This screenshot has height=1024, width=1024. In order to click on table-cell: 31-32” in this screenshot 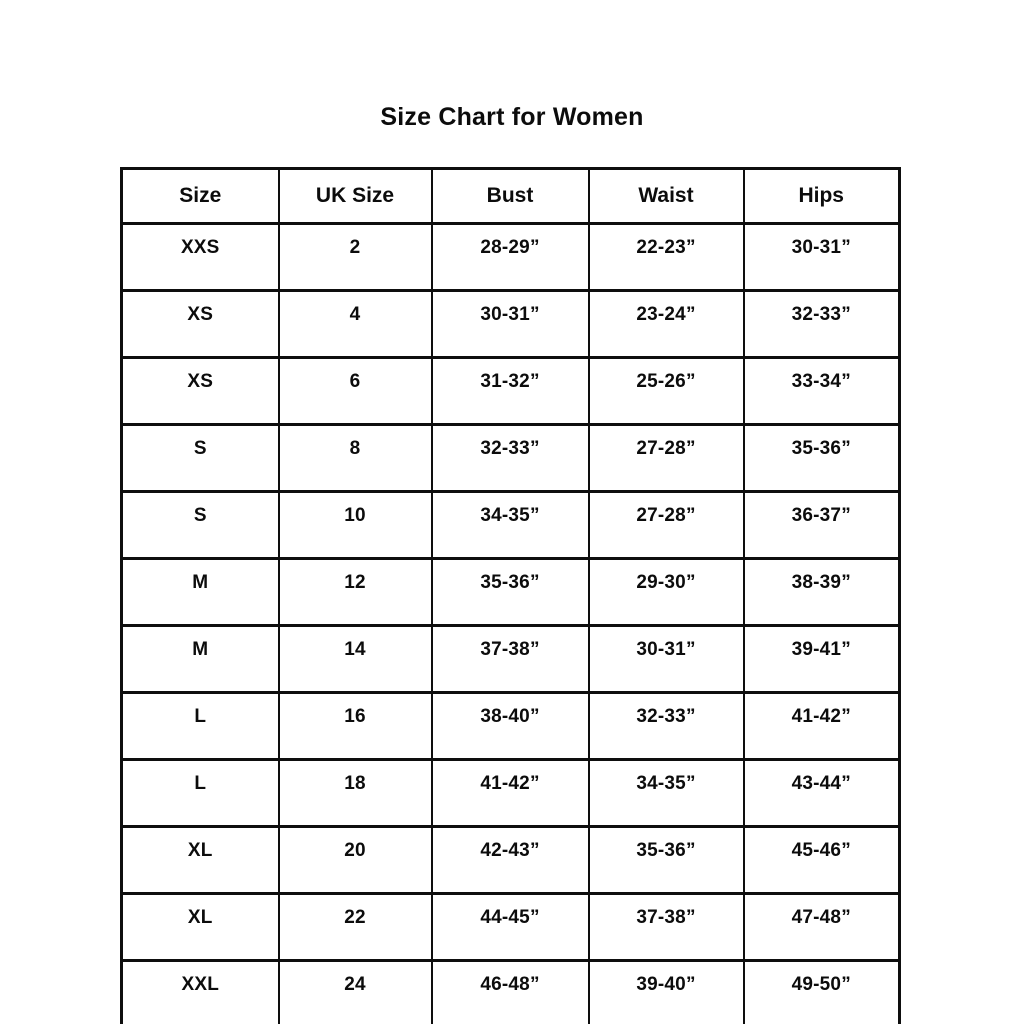, I will do `click(510, 391)`.